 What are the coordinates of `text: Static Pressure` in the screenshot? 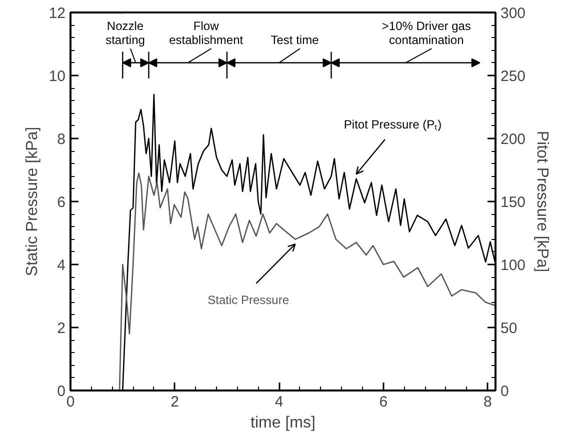 It's located at (249, 299).